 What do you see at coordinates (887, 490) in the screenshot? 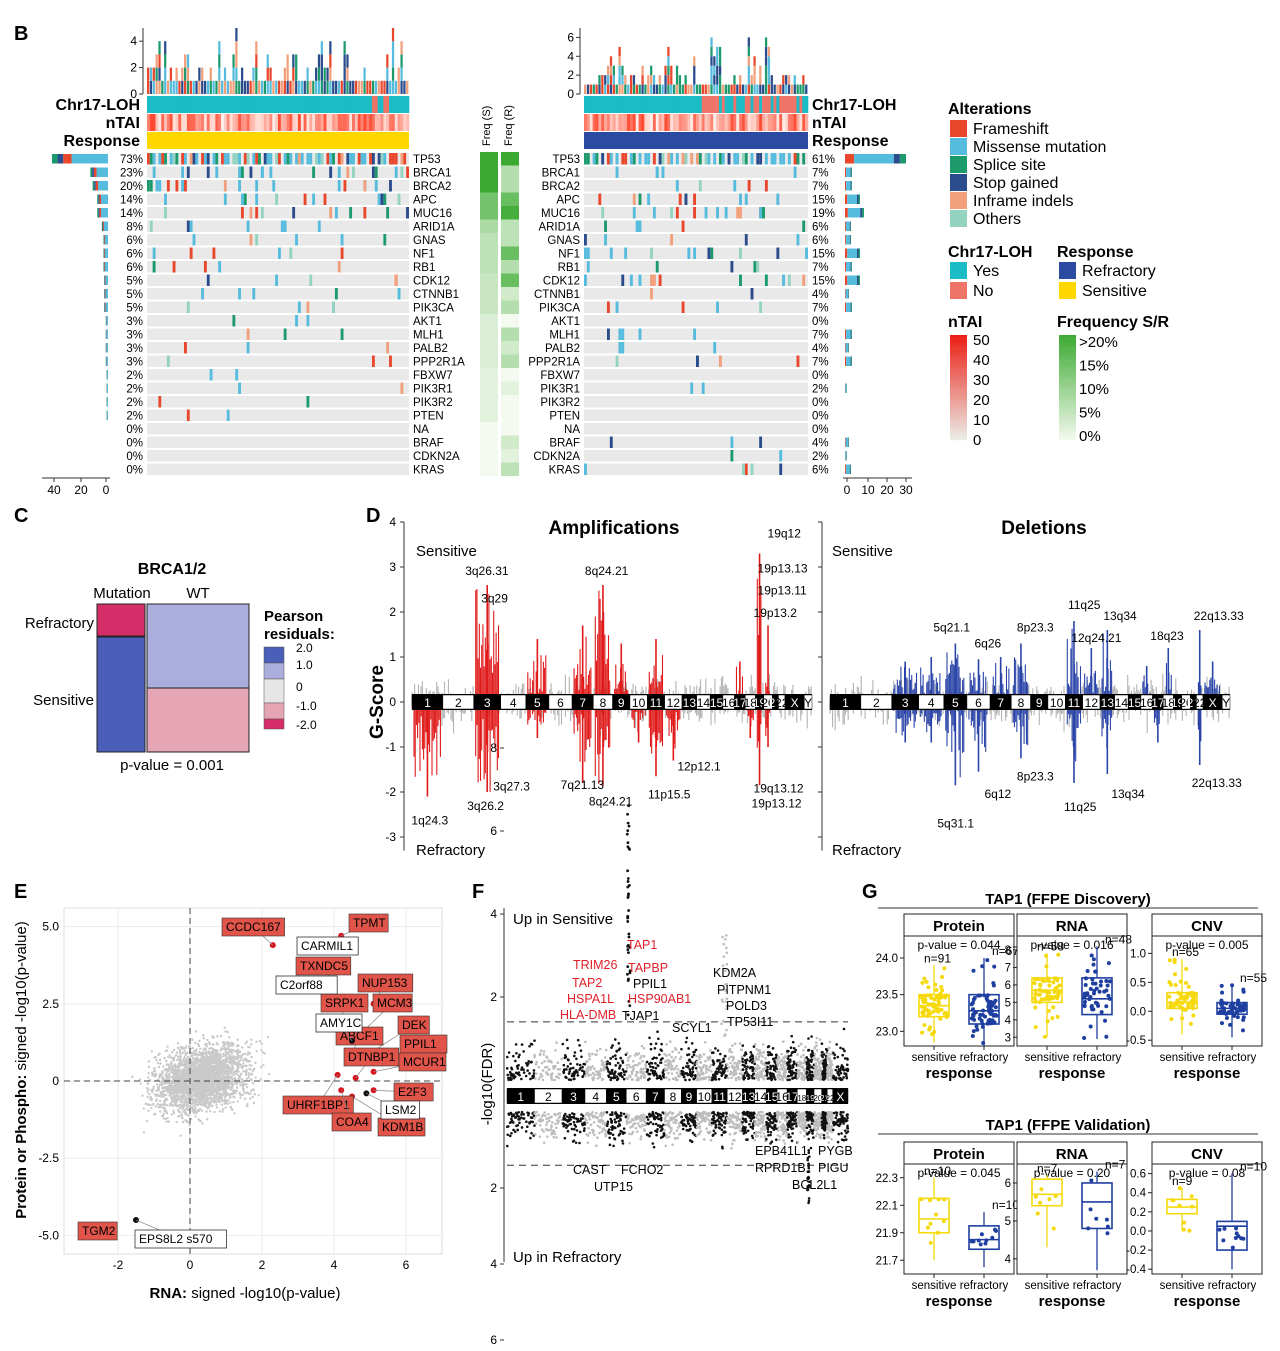
I see `right-bar-ticklabel: 20` at bounding box center [887, 490].